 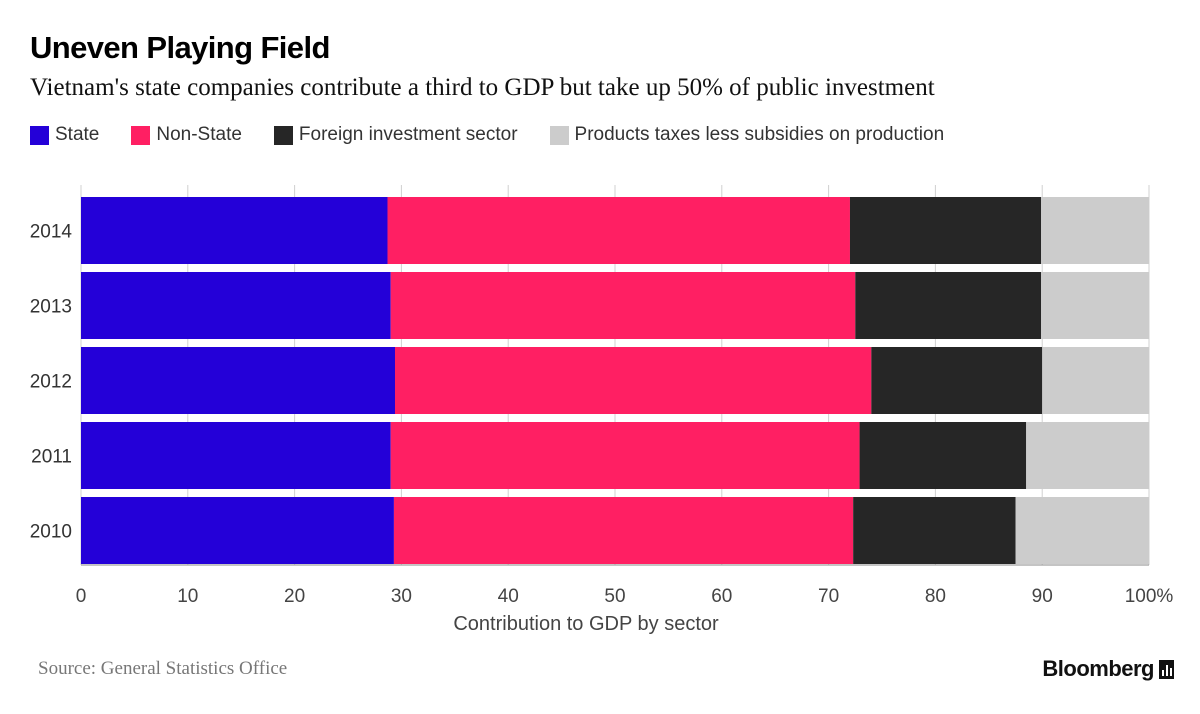 I want to click on legend-swatch-state, so click(x=39, y=135).